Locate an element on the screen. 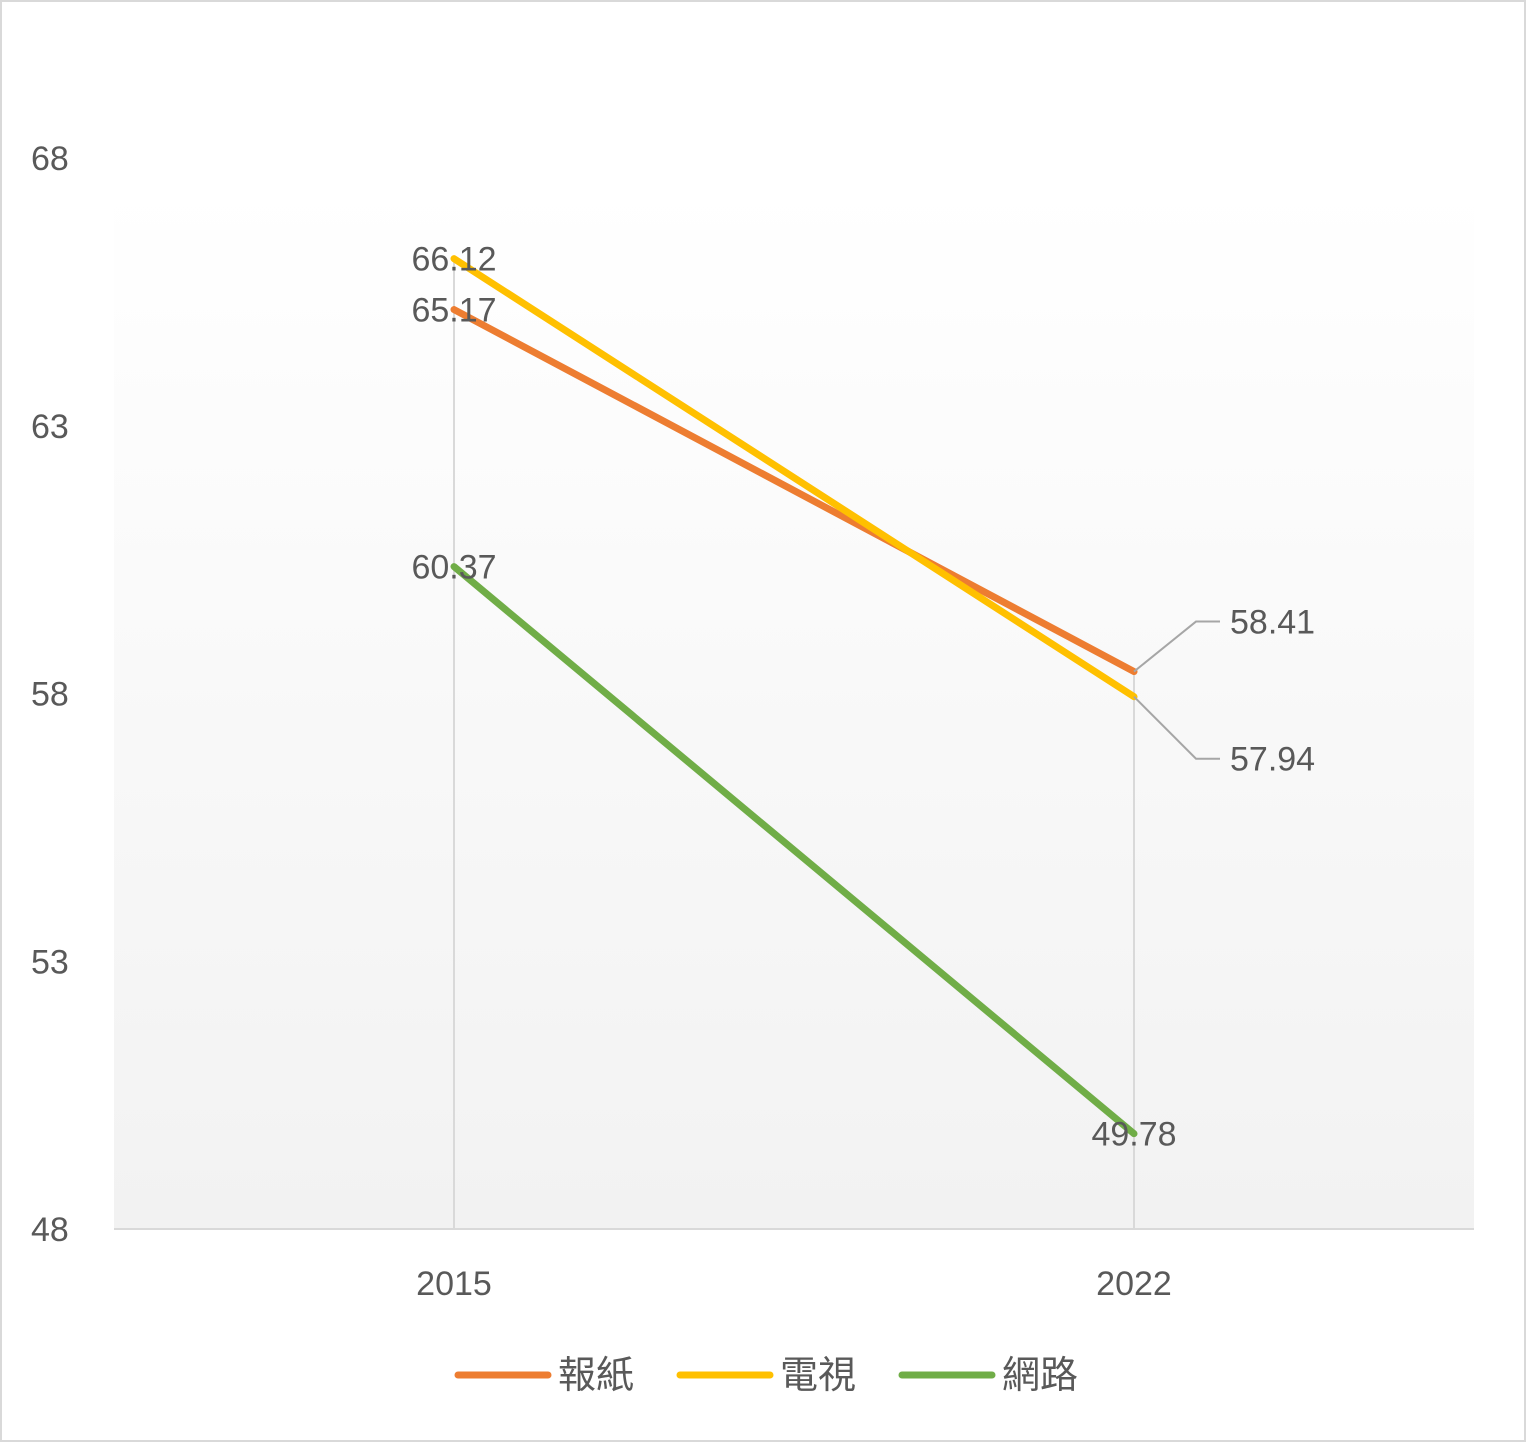 The image size is (1526, 1442). legend-label-2: 網路 is located at coordinates (1040, 1375).